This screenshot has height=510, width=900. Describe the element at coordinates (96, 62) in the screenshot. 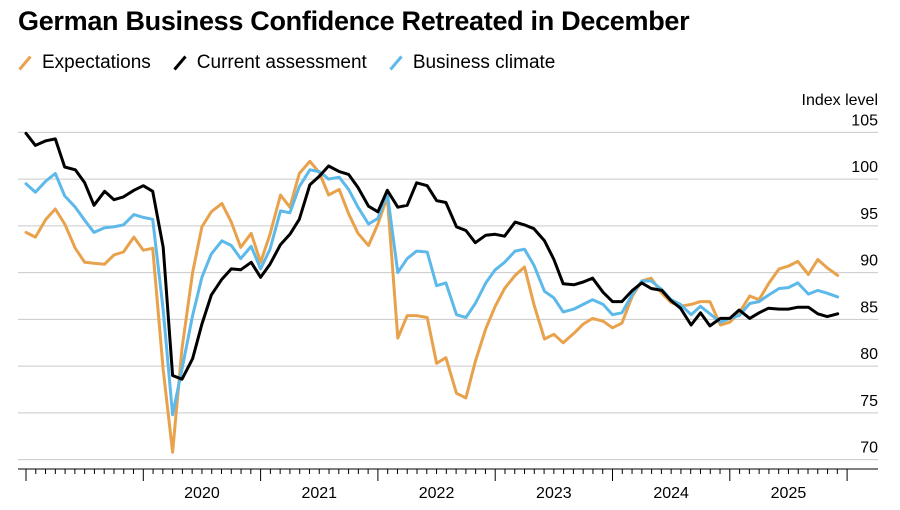

I see `legend-label-expectations: Expectations` at that location.